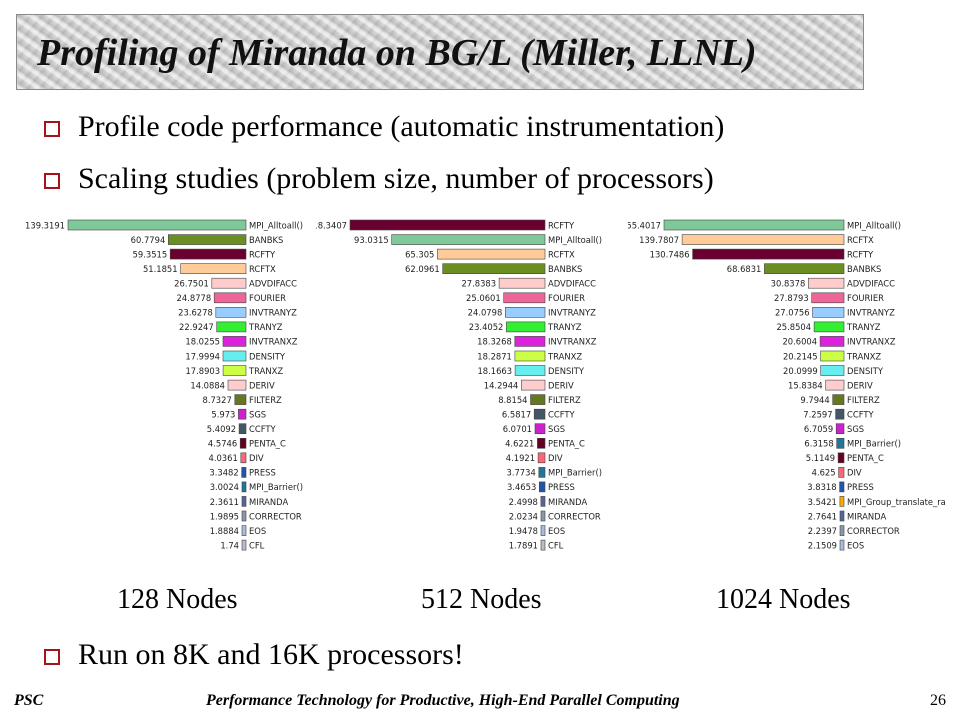 This screenshot has height=720, width=960. I want to click on bar-value-label: 27.8793, so click(791, 298).